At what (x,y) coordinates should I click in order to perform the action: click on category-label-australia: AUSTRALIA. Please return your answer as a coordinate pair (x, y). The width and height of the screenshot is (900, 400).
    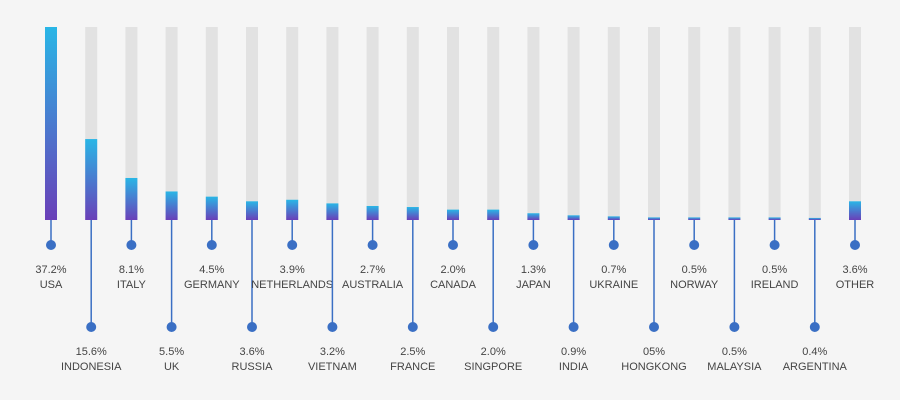
    Looking at the image, I should click on (373, 285).